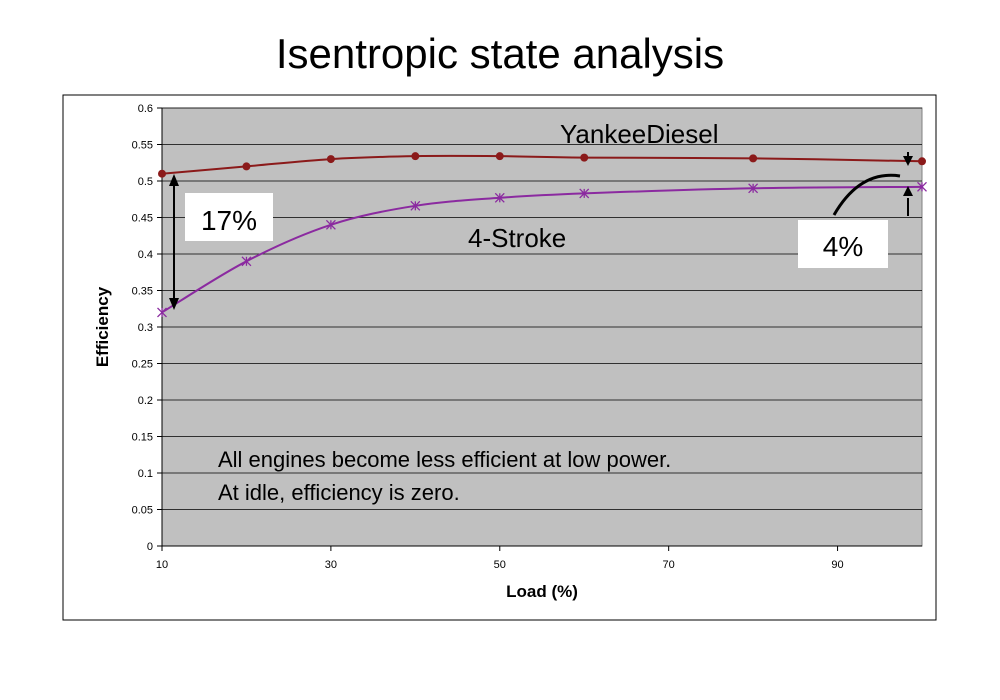 This screenshot has width=1000, height=700. I want to click on y-tick-label: 0.6, so click(145, 109).